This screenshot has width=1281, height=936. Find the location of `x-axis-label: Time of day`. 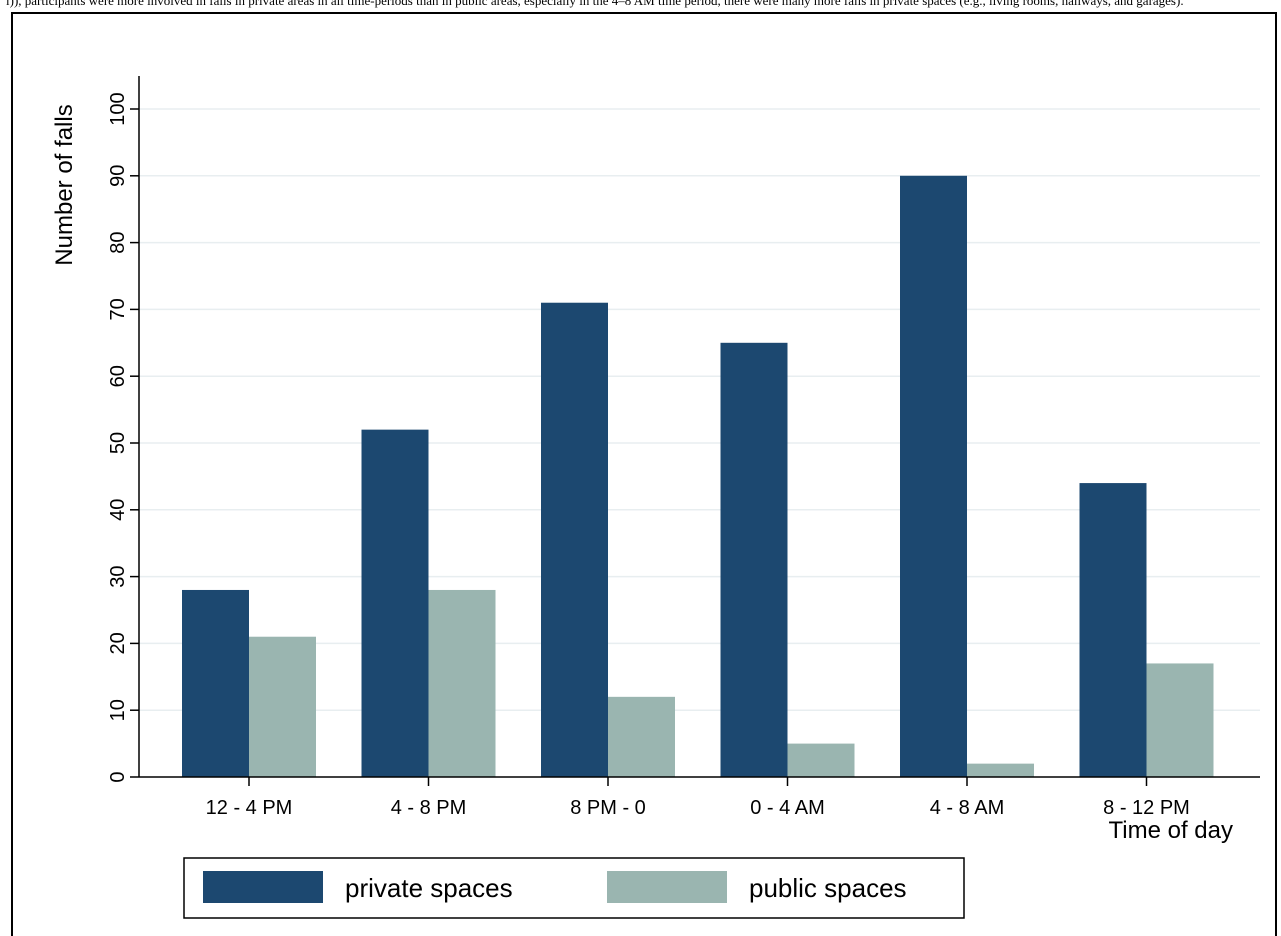

x-axis-label: Time of day is located at coordinates (1171, 830).